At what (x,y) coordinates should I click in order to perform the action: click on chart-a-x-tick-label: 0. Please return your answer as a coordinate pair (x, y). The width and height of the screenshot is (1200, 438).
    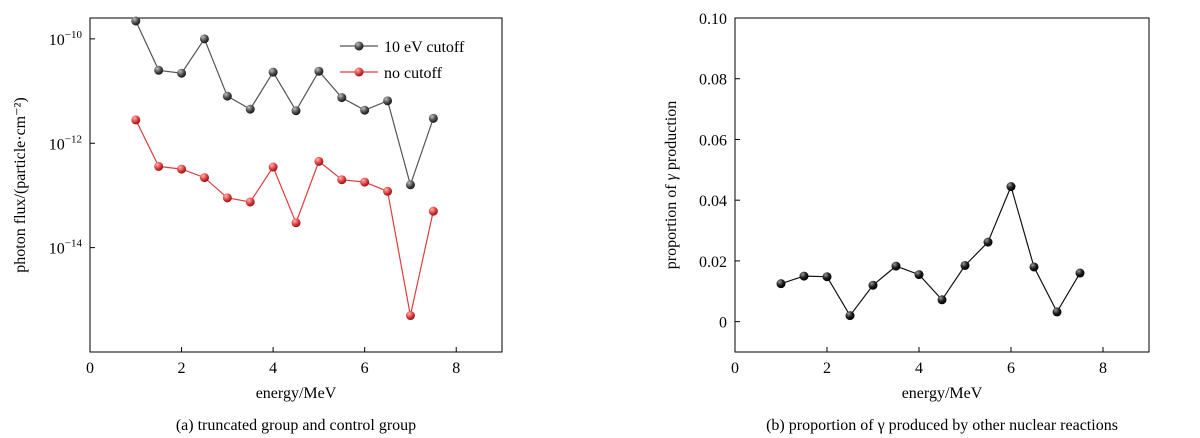
    Looking at the image, I should click on (90, 368).